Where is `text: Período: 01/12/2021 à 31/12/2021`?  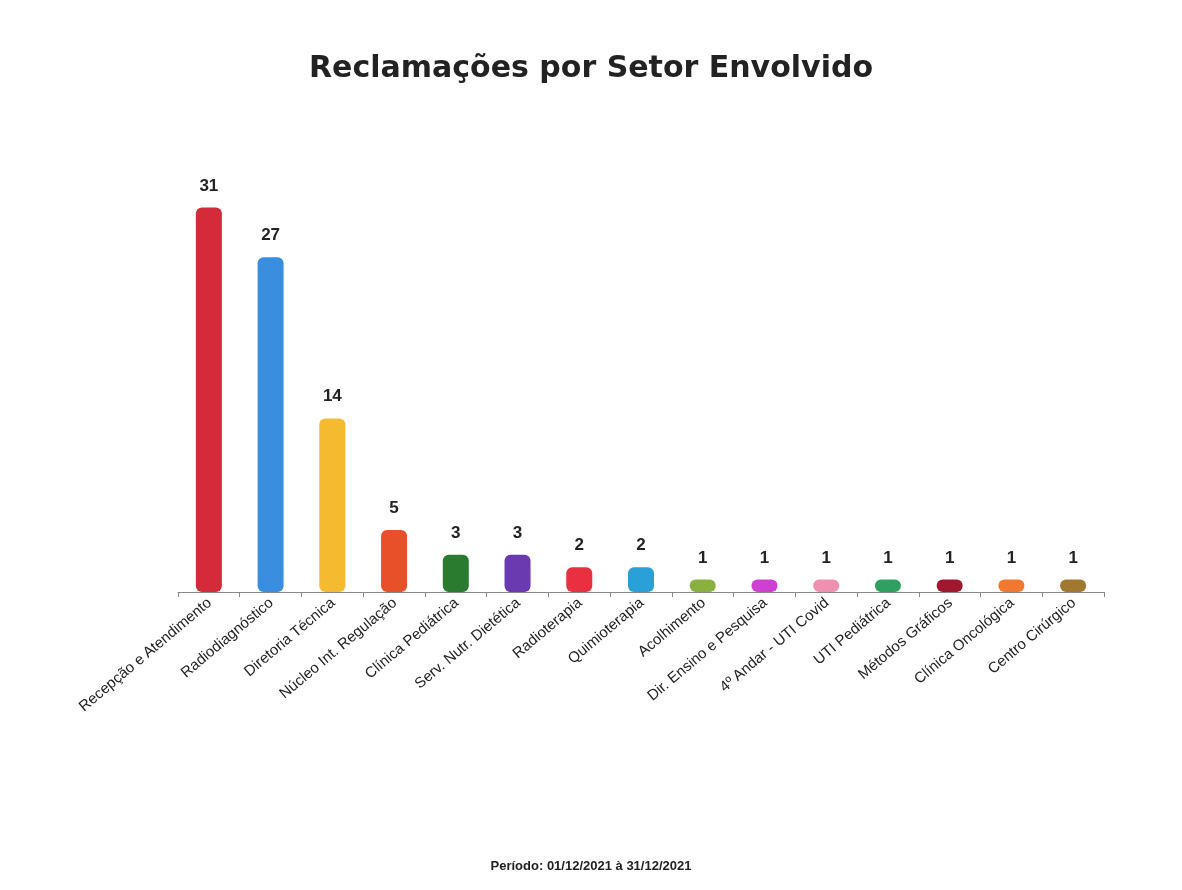
text: Período: 01/12/2021 à 31/12/2021 is located at coordinates (591, 865).